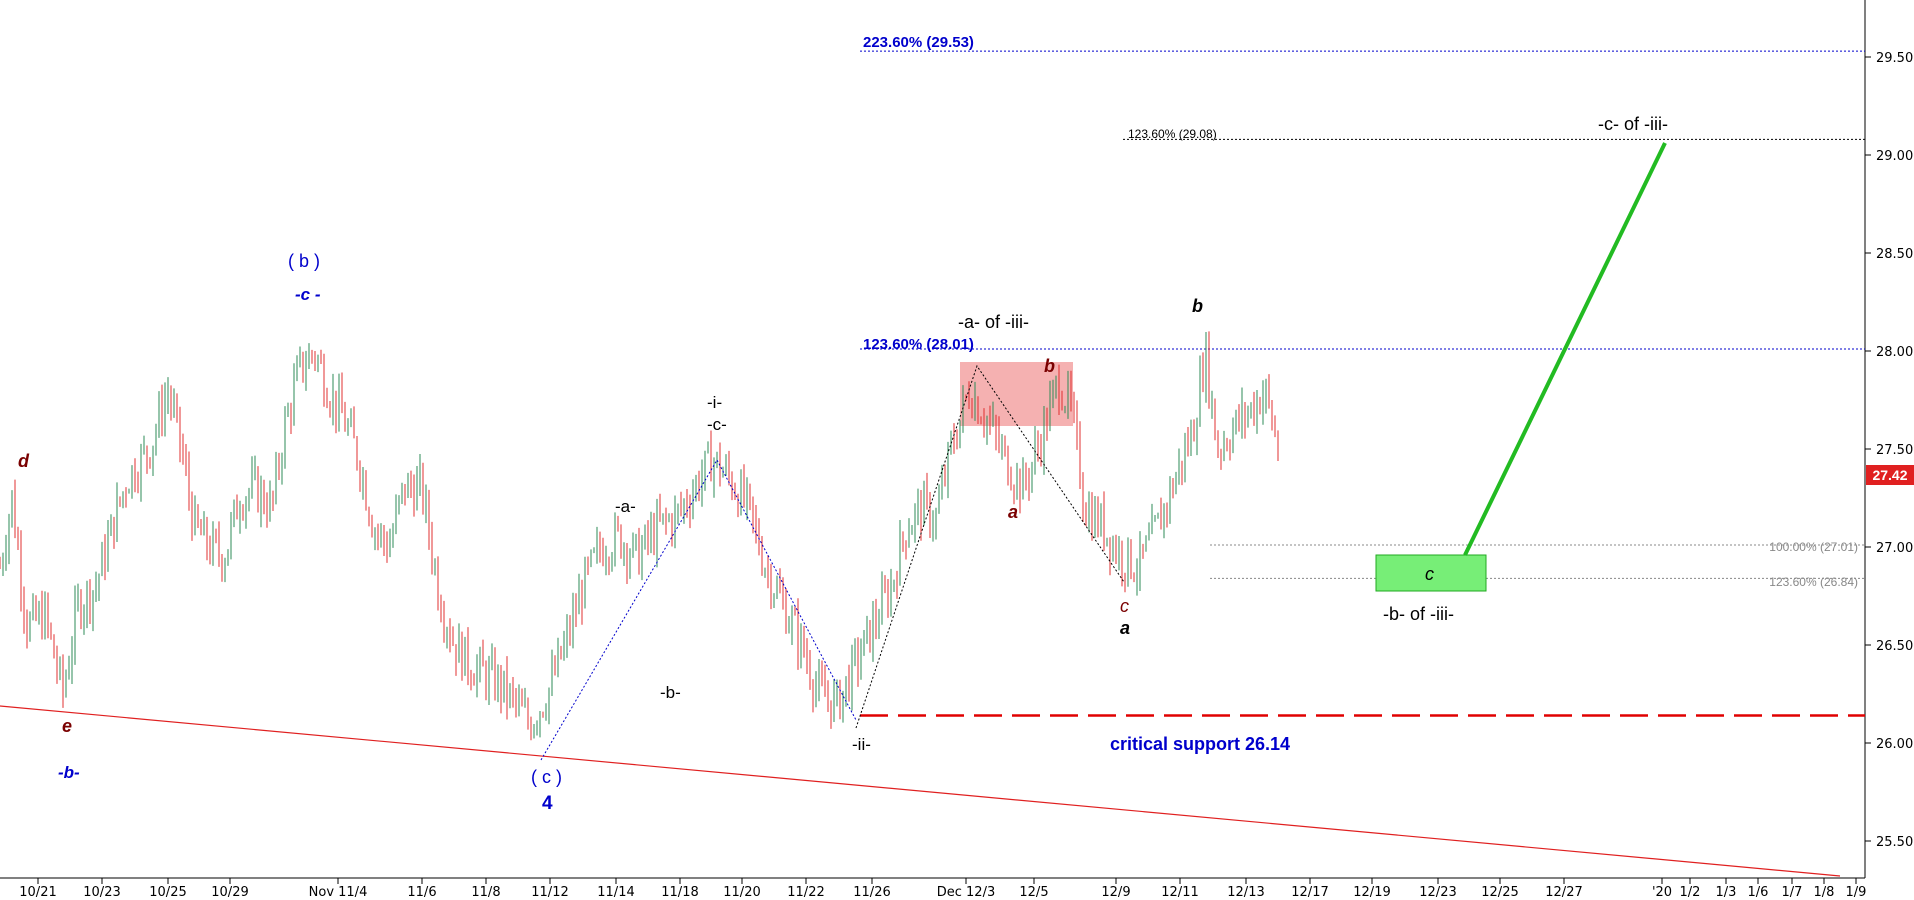 This screenshot has height=900, width=1914. I want to click on label-minus-i: -i-, so click(714, 402).